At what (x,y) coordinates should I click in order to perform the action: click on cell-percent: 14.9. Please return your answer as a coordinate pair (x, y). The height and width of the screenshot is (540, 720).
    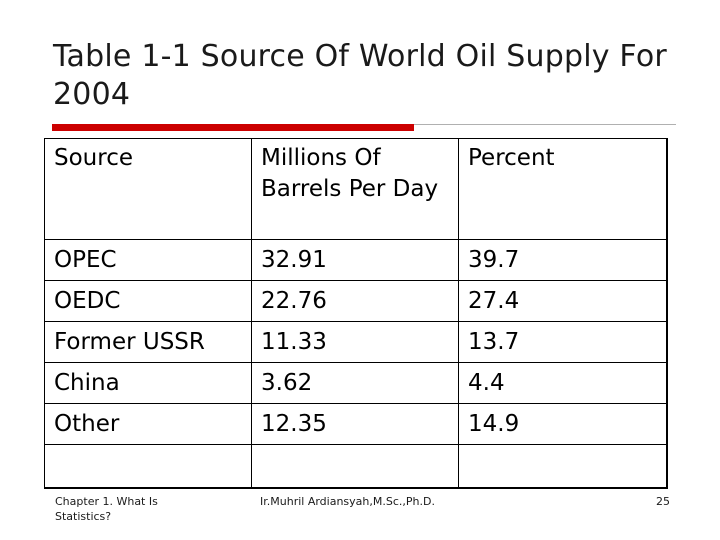
    Looking at the image, I should click on (562, 424).